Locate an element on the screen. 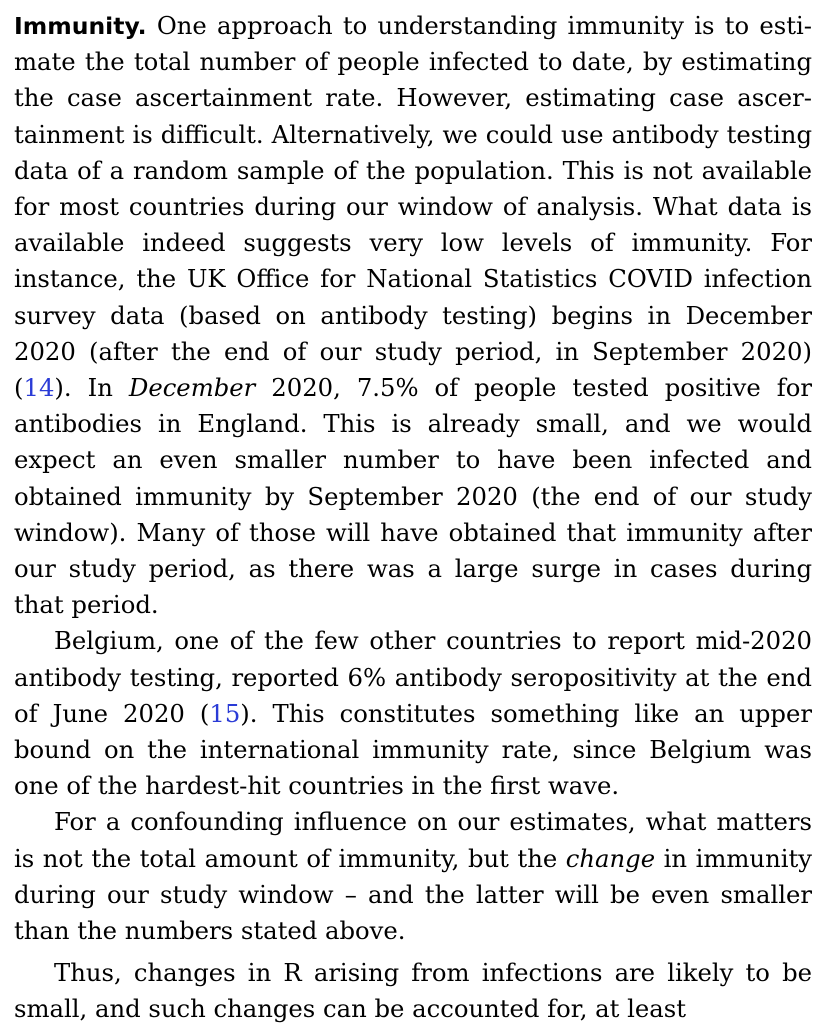  citation-link-15: 15 is located at coordinates (225, 713).